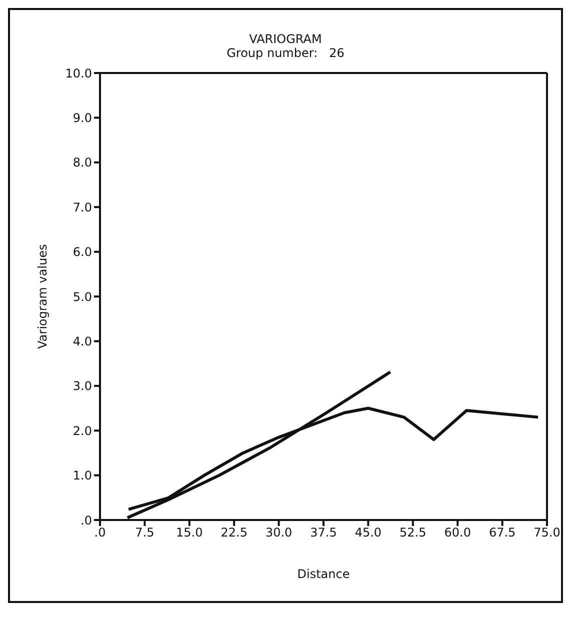 The width and height of the screenshot is (575, 617). What do you see at coordinates (286, 53) in the screenshot?
I see `chart-subtitle: Group number: 26` at bounding box center [286, 53].